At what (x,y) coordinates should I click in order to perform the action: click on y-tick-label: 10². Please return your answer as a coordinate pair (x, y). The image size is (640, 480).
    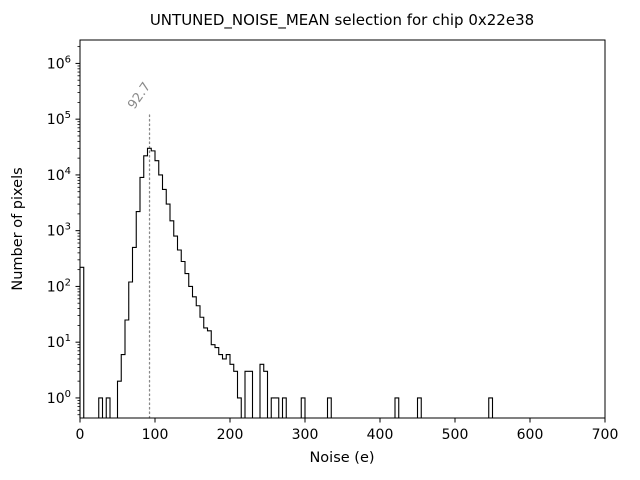
    Looking at the image, I should click on (59, 286).